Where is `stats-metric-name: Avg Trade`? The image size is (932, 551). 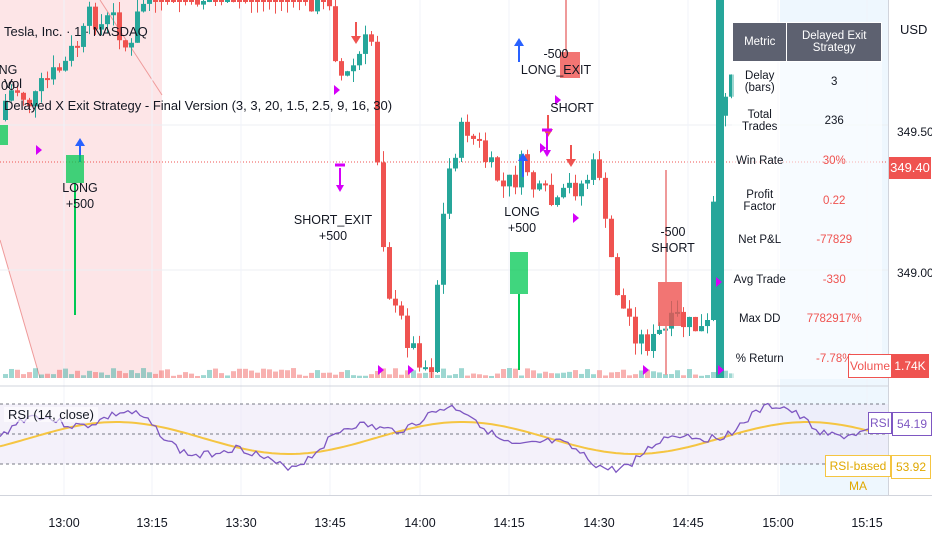
stats-metric-name: Avg Trade is located at coordinates (759, 279).